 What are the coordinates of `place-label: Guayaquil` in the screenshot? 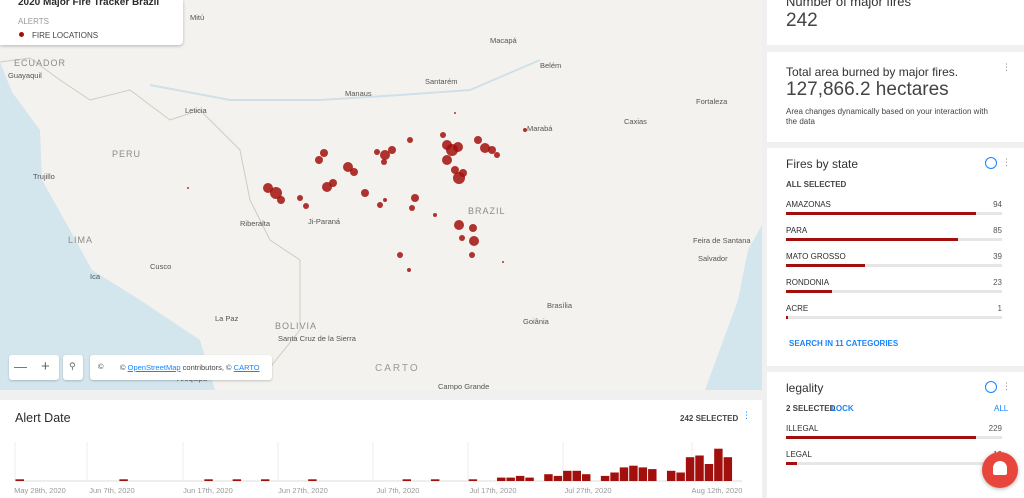 It's located at (25, 75).